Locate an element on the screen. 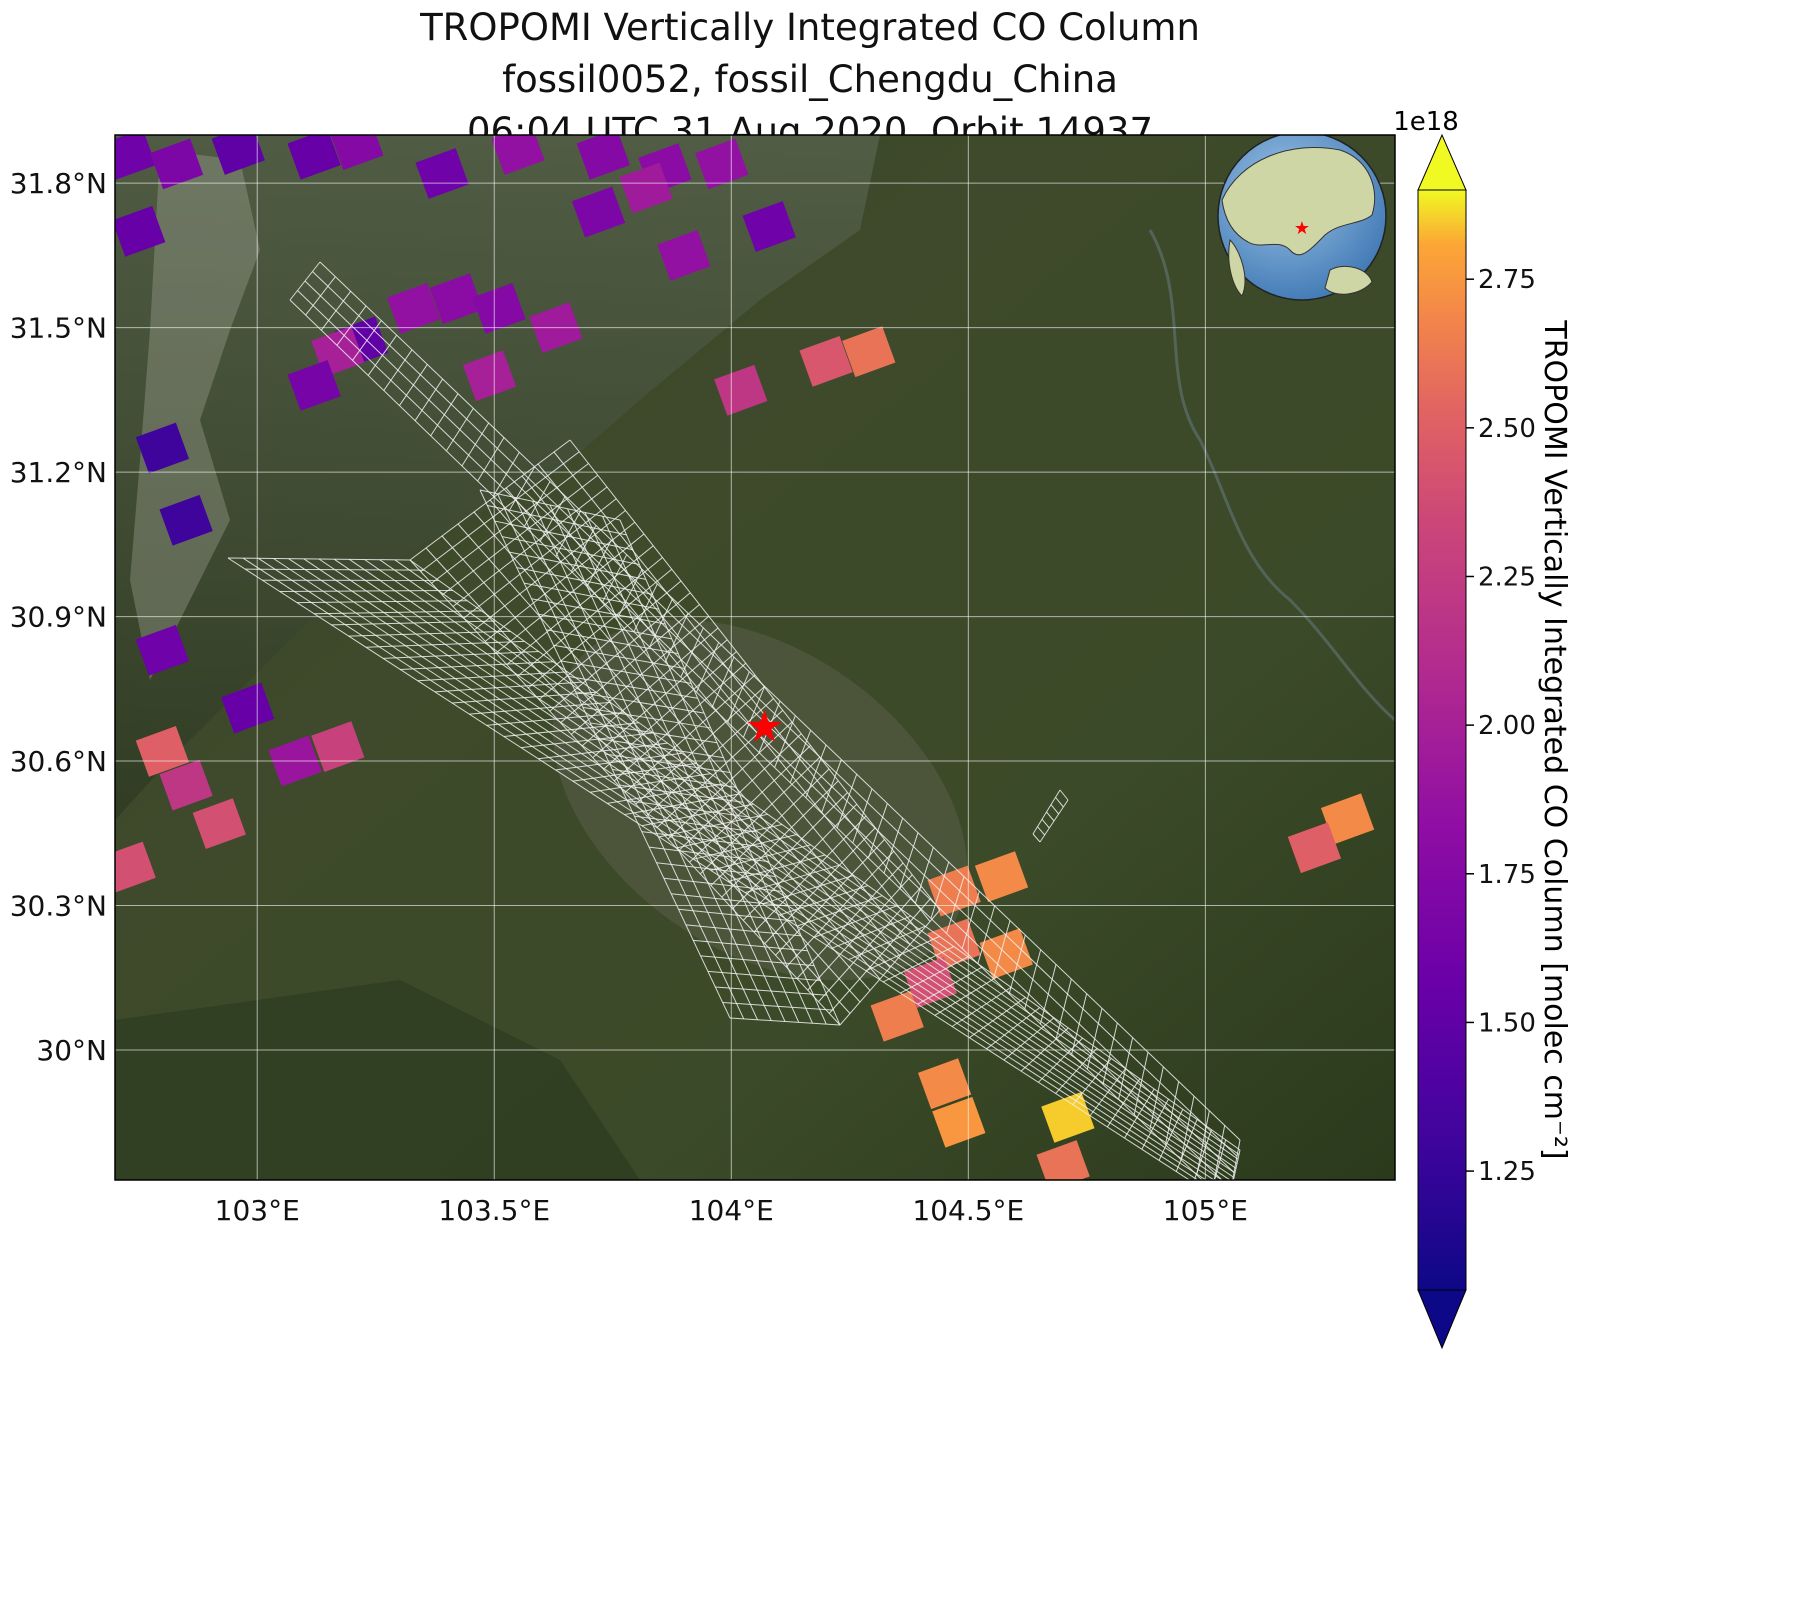 Image resolution: width=1819 pixels, height=1615 pixels. lat-tick-label: 30.9°N is located at coordinates (58, 617).